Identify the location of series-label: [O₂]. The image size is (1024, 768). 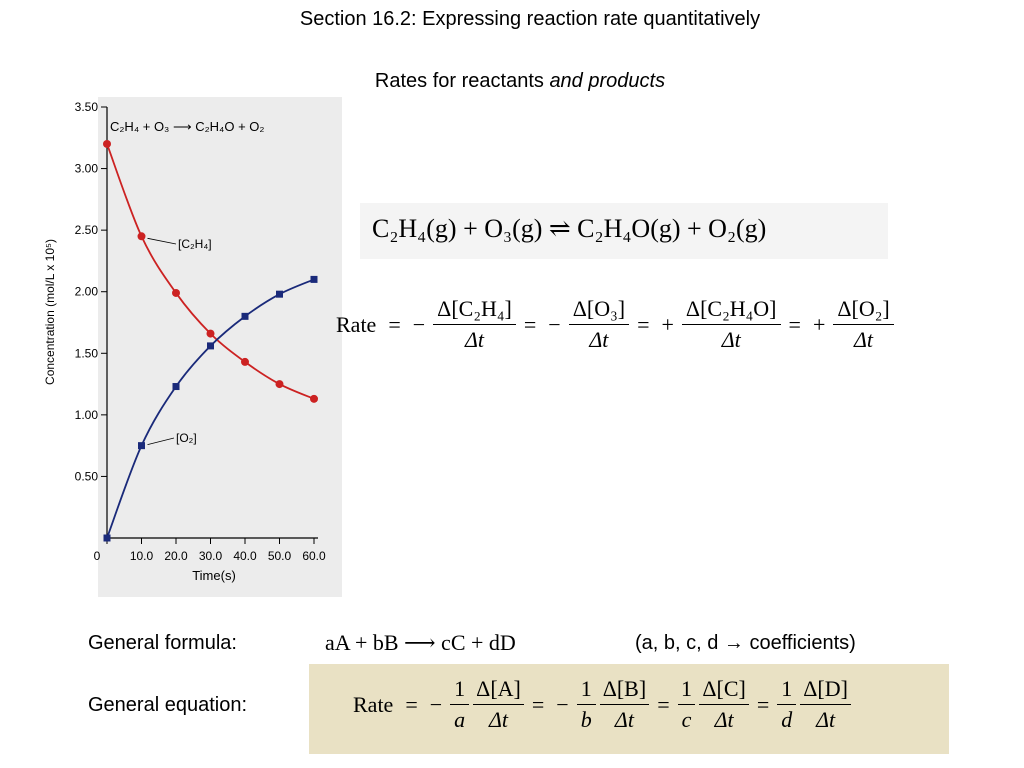
(186, 438).